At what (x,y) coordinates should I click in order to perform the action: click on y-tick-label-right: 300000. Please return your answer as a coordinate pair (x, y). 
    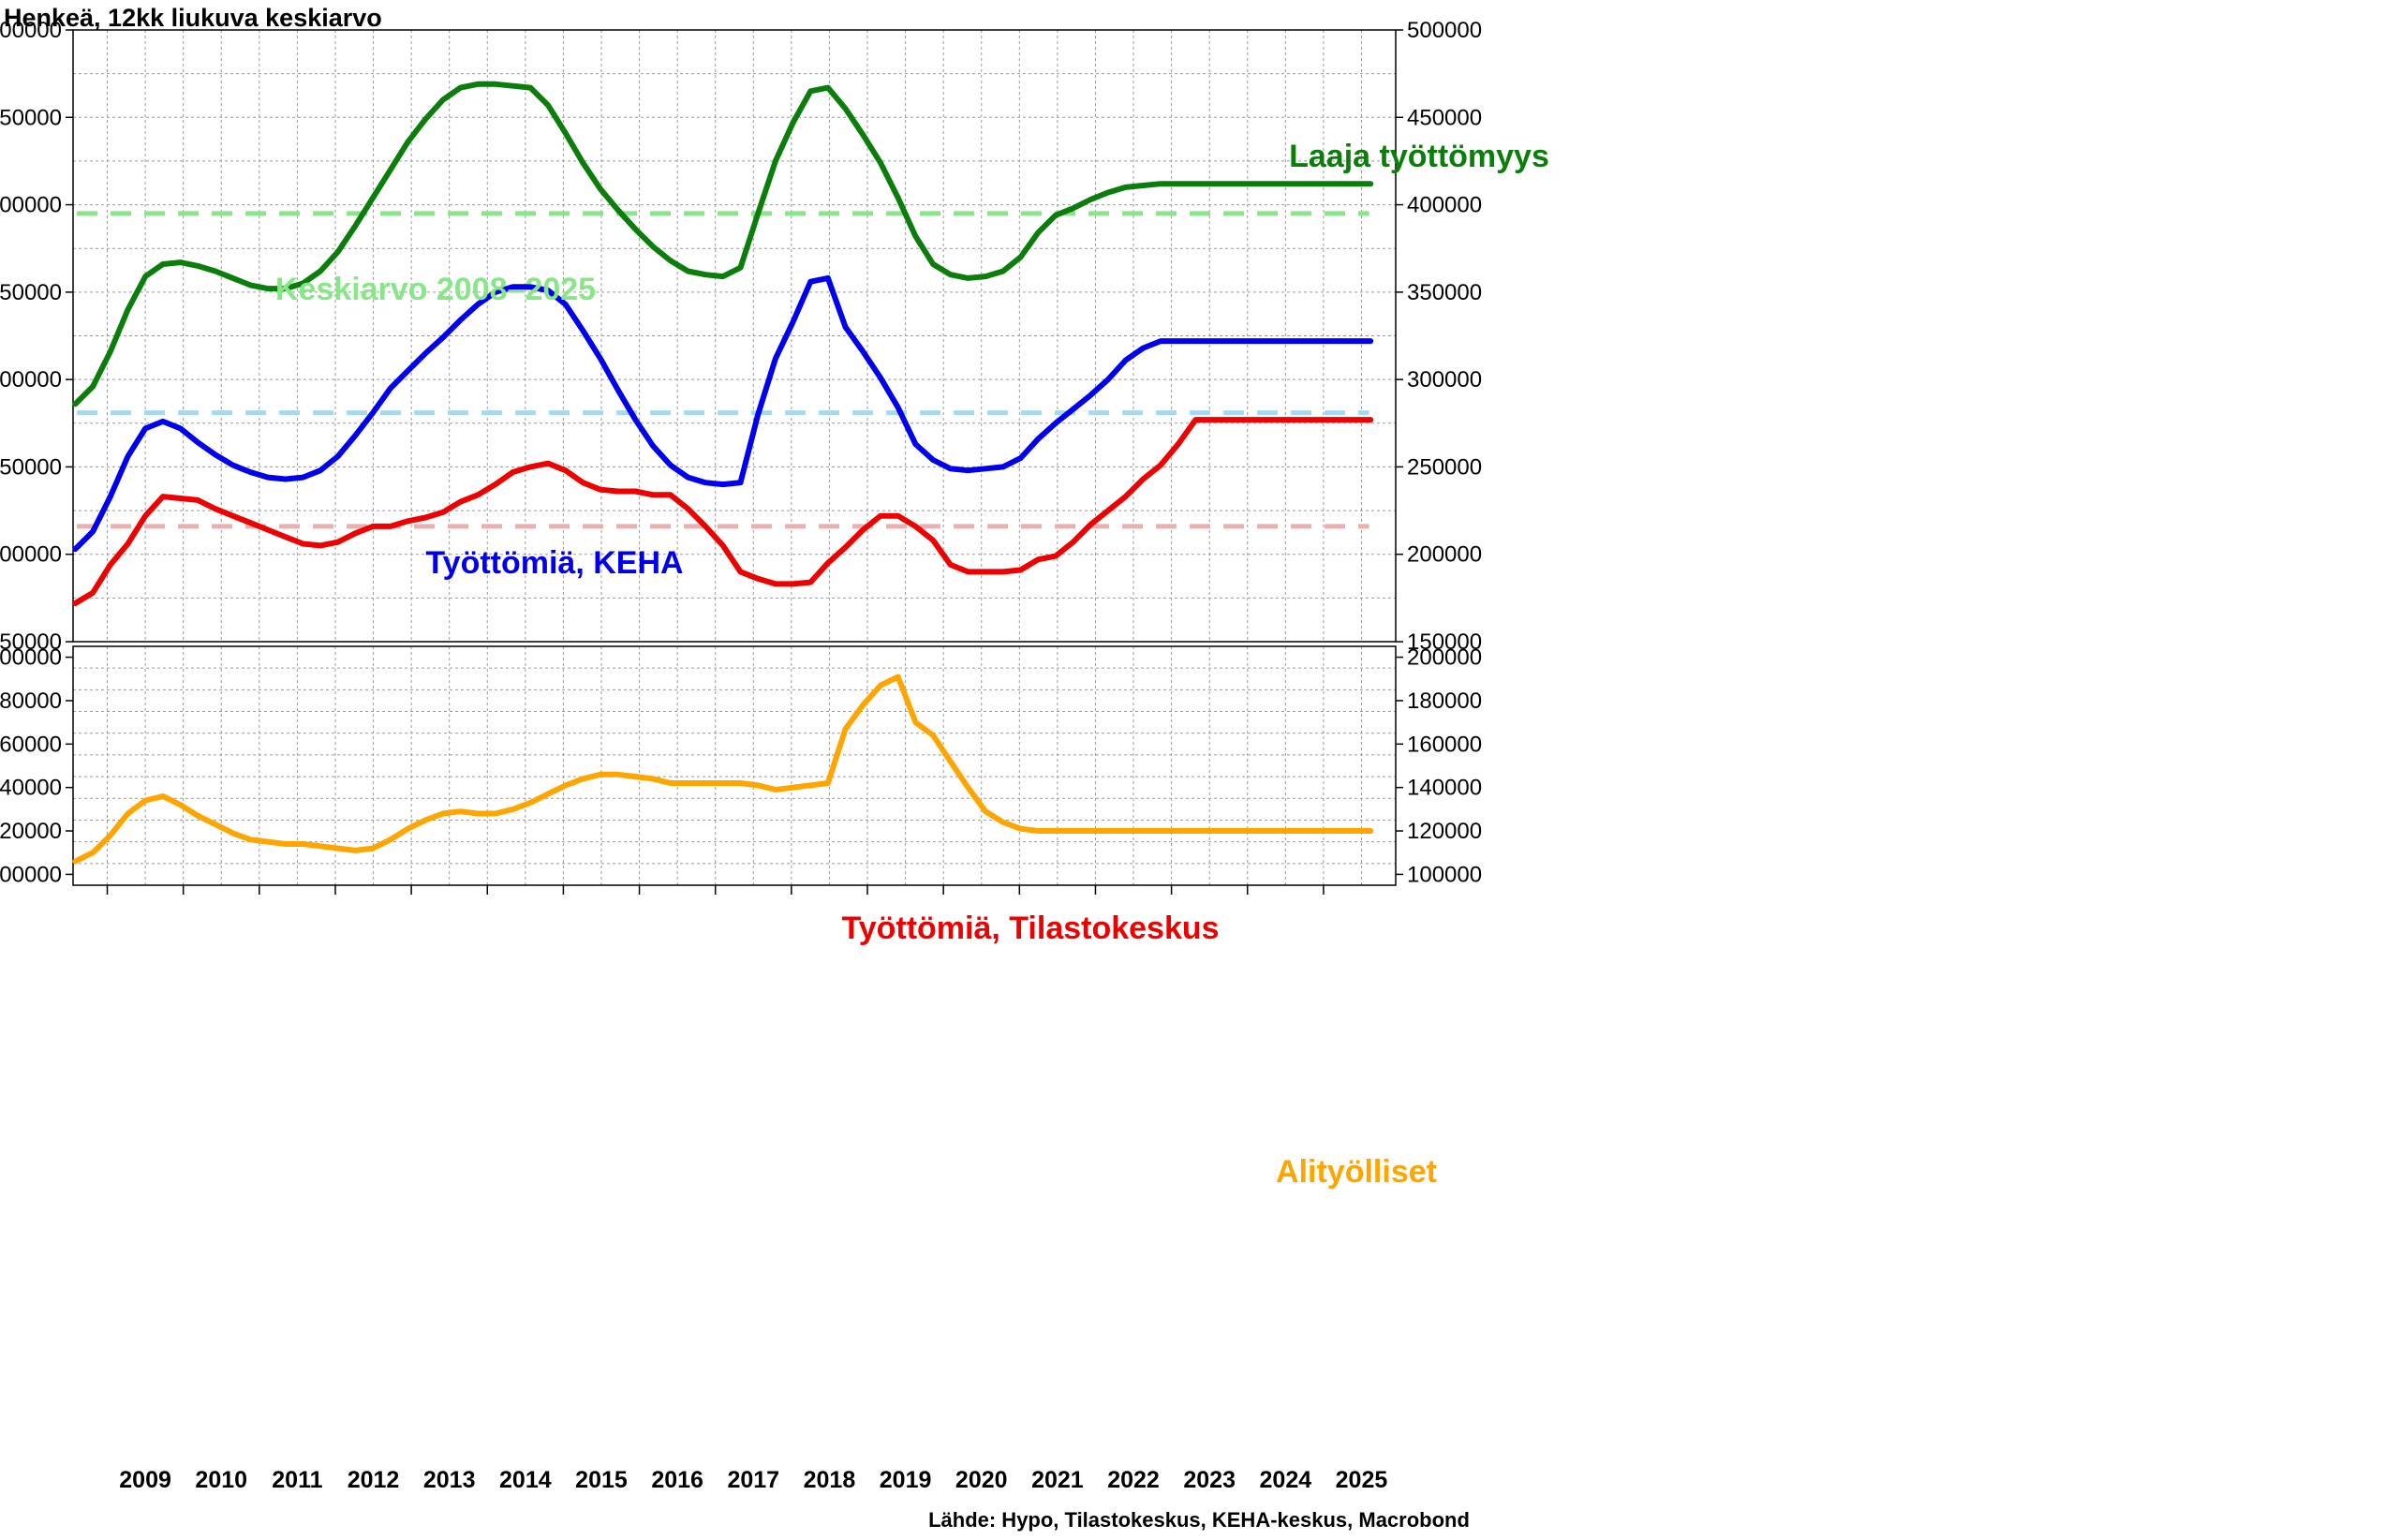
    Looking at the image, I should click on (1444, 379).